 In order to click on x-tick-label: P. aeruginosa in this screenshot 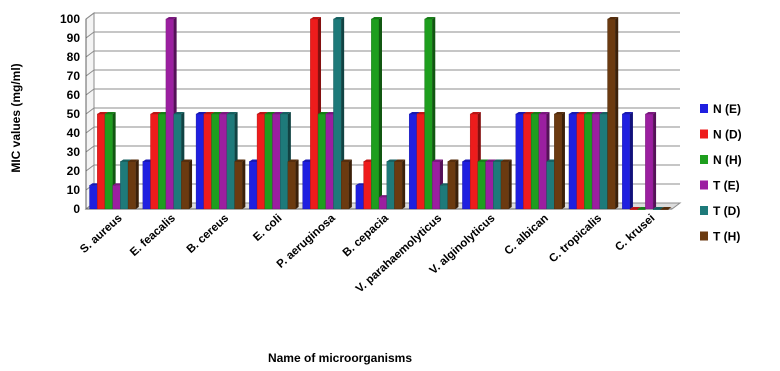, I will do `click(306, 241)`.